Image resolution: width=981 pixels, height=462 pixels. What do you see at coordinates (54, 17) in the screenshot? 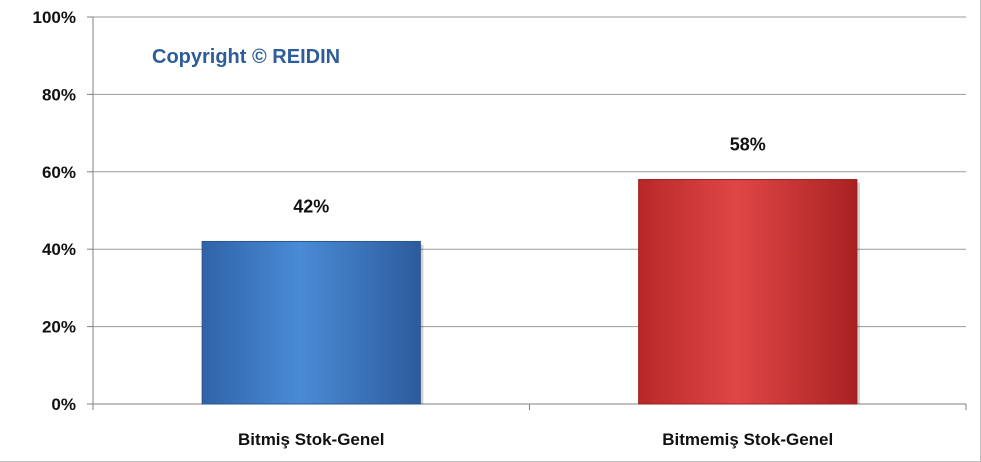
I see `y-tick-label: 100%` at bounding box center [54, 17].